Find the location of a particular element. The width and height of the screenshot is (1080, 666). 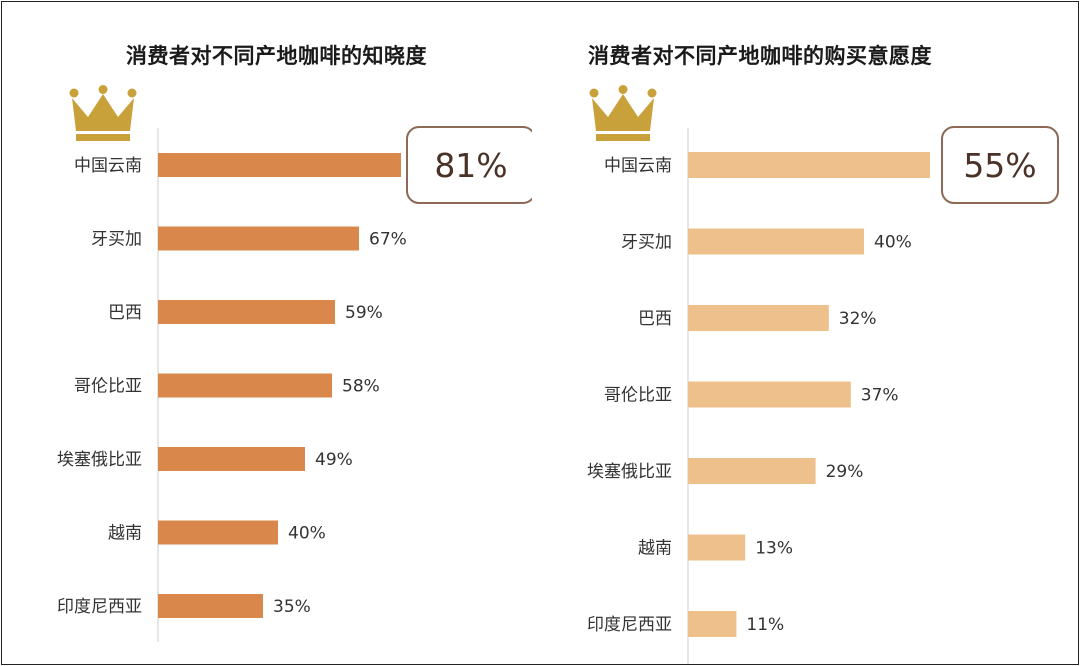

highlight-value-label: 55% is located at coordinates (999, 165).